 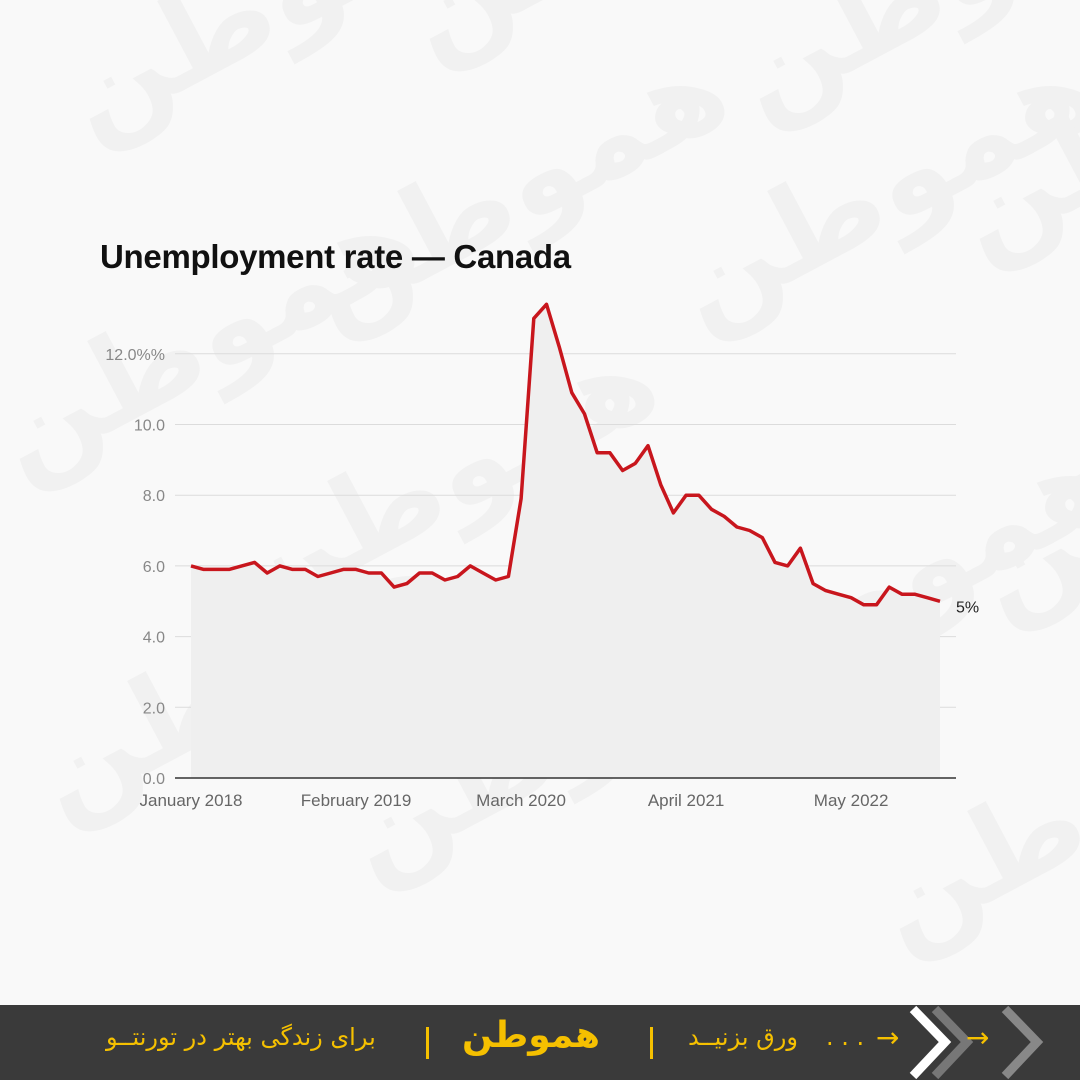 I want to click on swipe-text: ورق بزنیــد, so click(x=743, y=1037).